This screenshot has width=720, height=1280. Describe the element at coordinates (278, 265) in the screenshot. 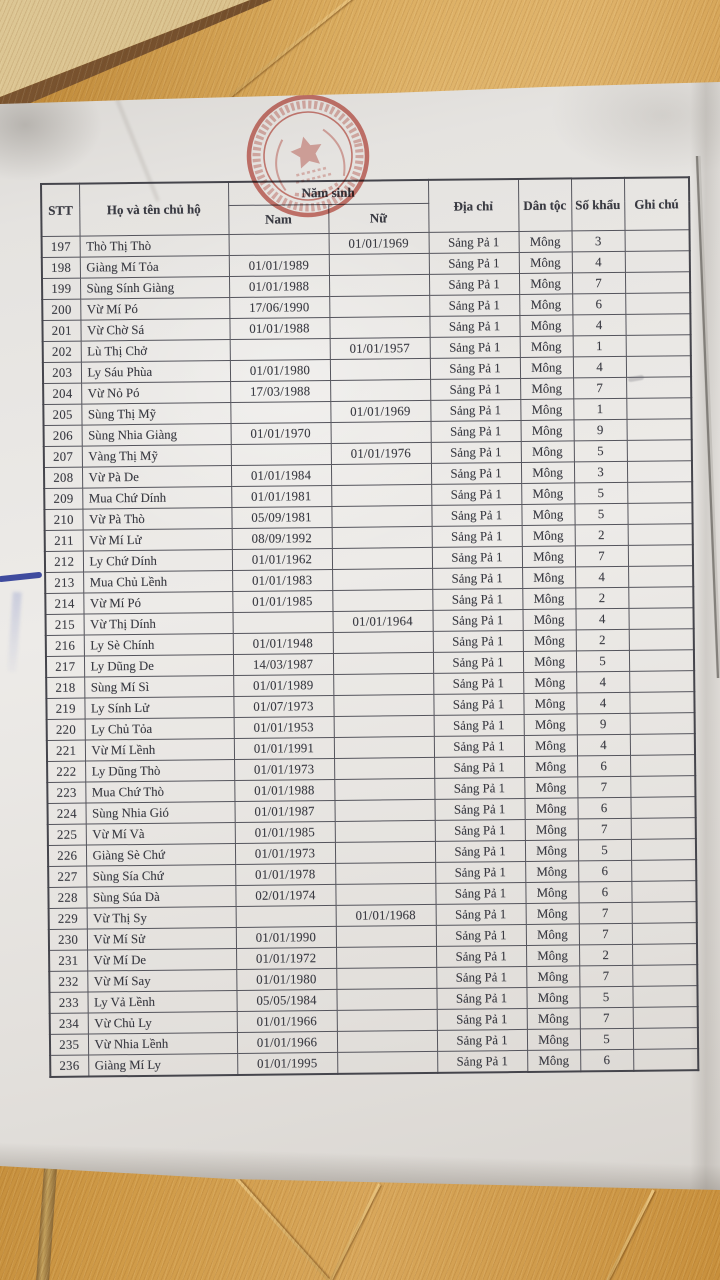

I see `cell-birth-male: 01/01/1989` at that location.